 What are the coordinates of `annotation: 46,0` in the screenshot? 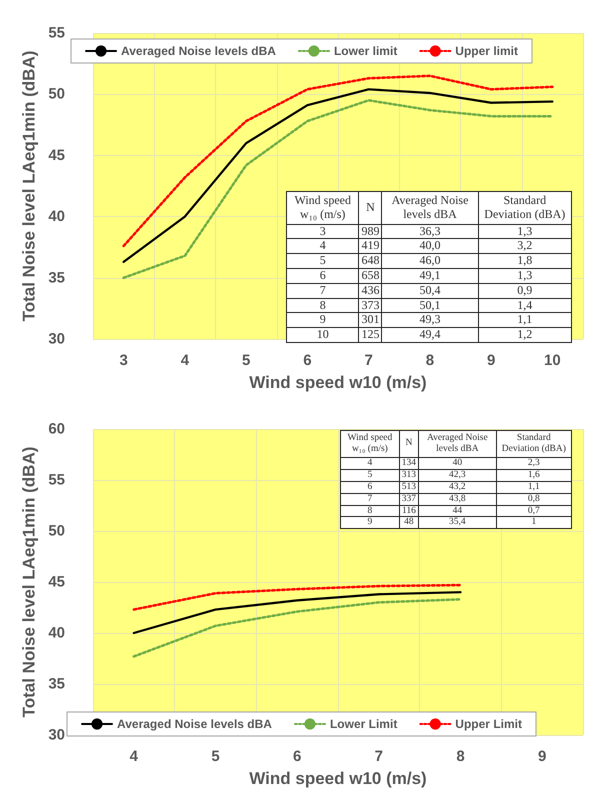 It's located at (430, 261).